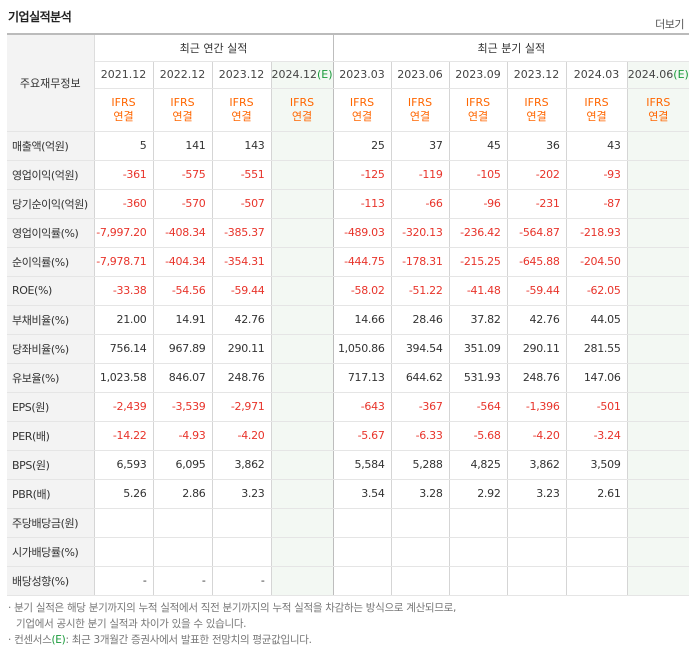  Describe the element at coordinates (123, 204) in the screenshot. I see `table-cell: -360` at that location.